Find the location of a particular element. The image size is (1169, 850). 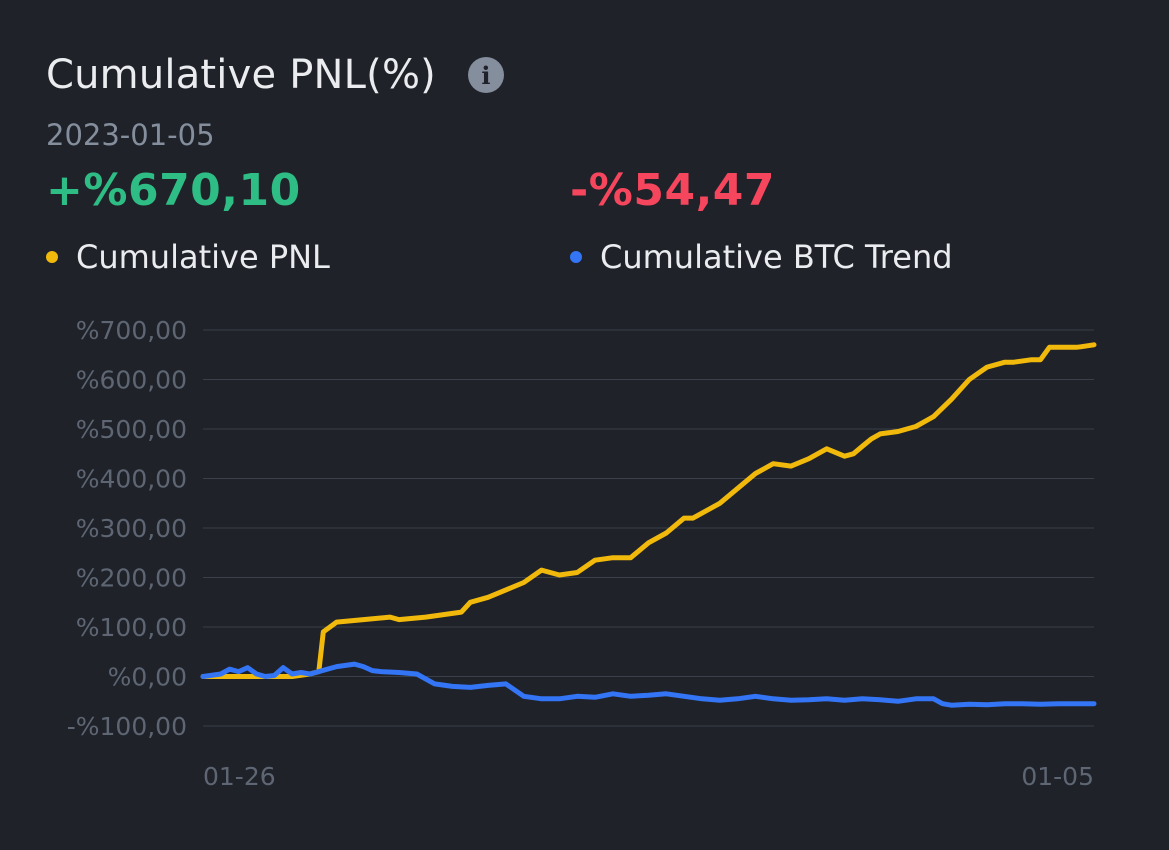

legend-dot-btc-icon is located at coordinates (576, 257).